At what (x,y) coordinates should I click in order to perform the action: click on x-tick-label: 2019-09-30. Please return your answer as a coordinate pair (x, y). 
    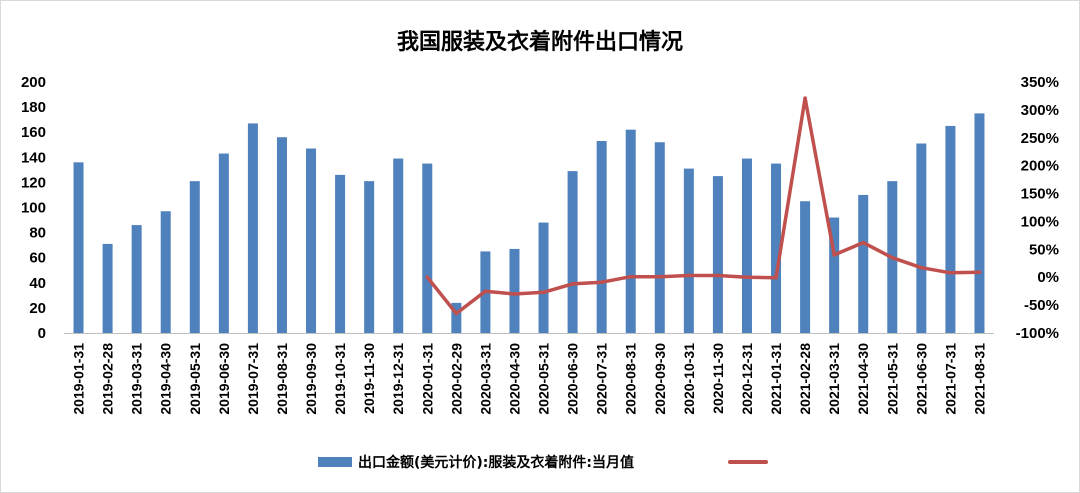
    Looking at the image, I should click on (311, 379).